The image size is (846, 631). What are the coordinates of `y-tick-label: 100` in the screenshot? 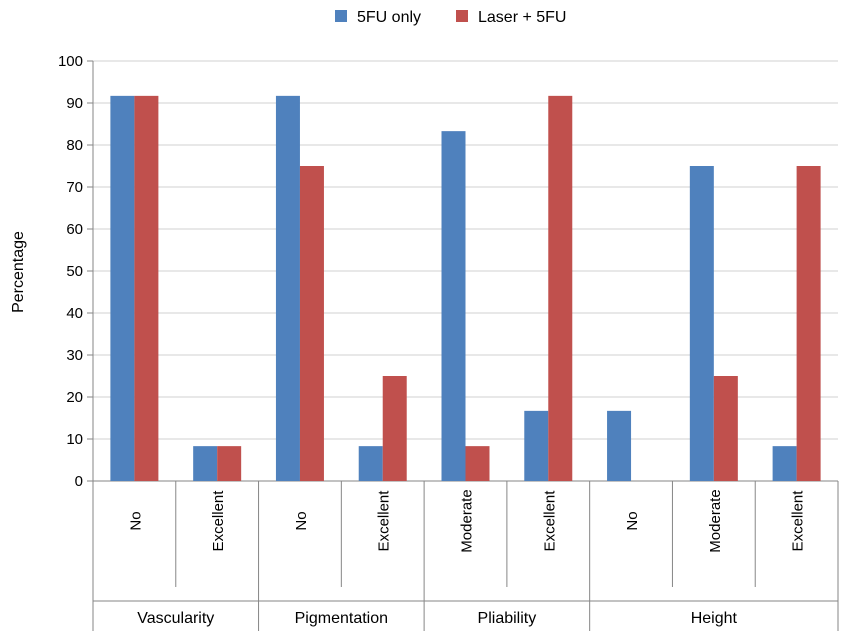 It's located at (70, 61).